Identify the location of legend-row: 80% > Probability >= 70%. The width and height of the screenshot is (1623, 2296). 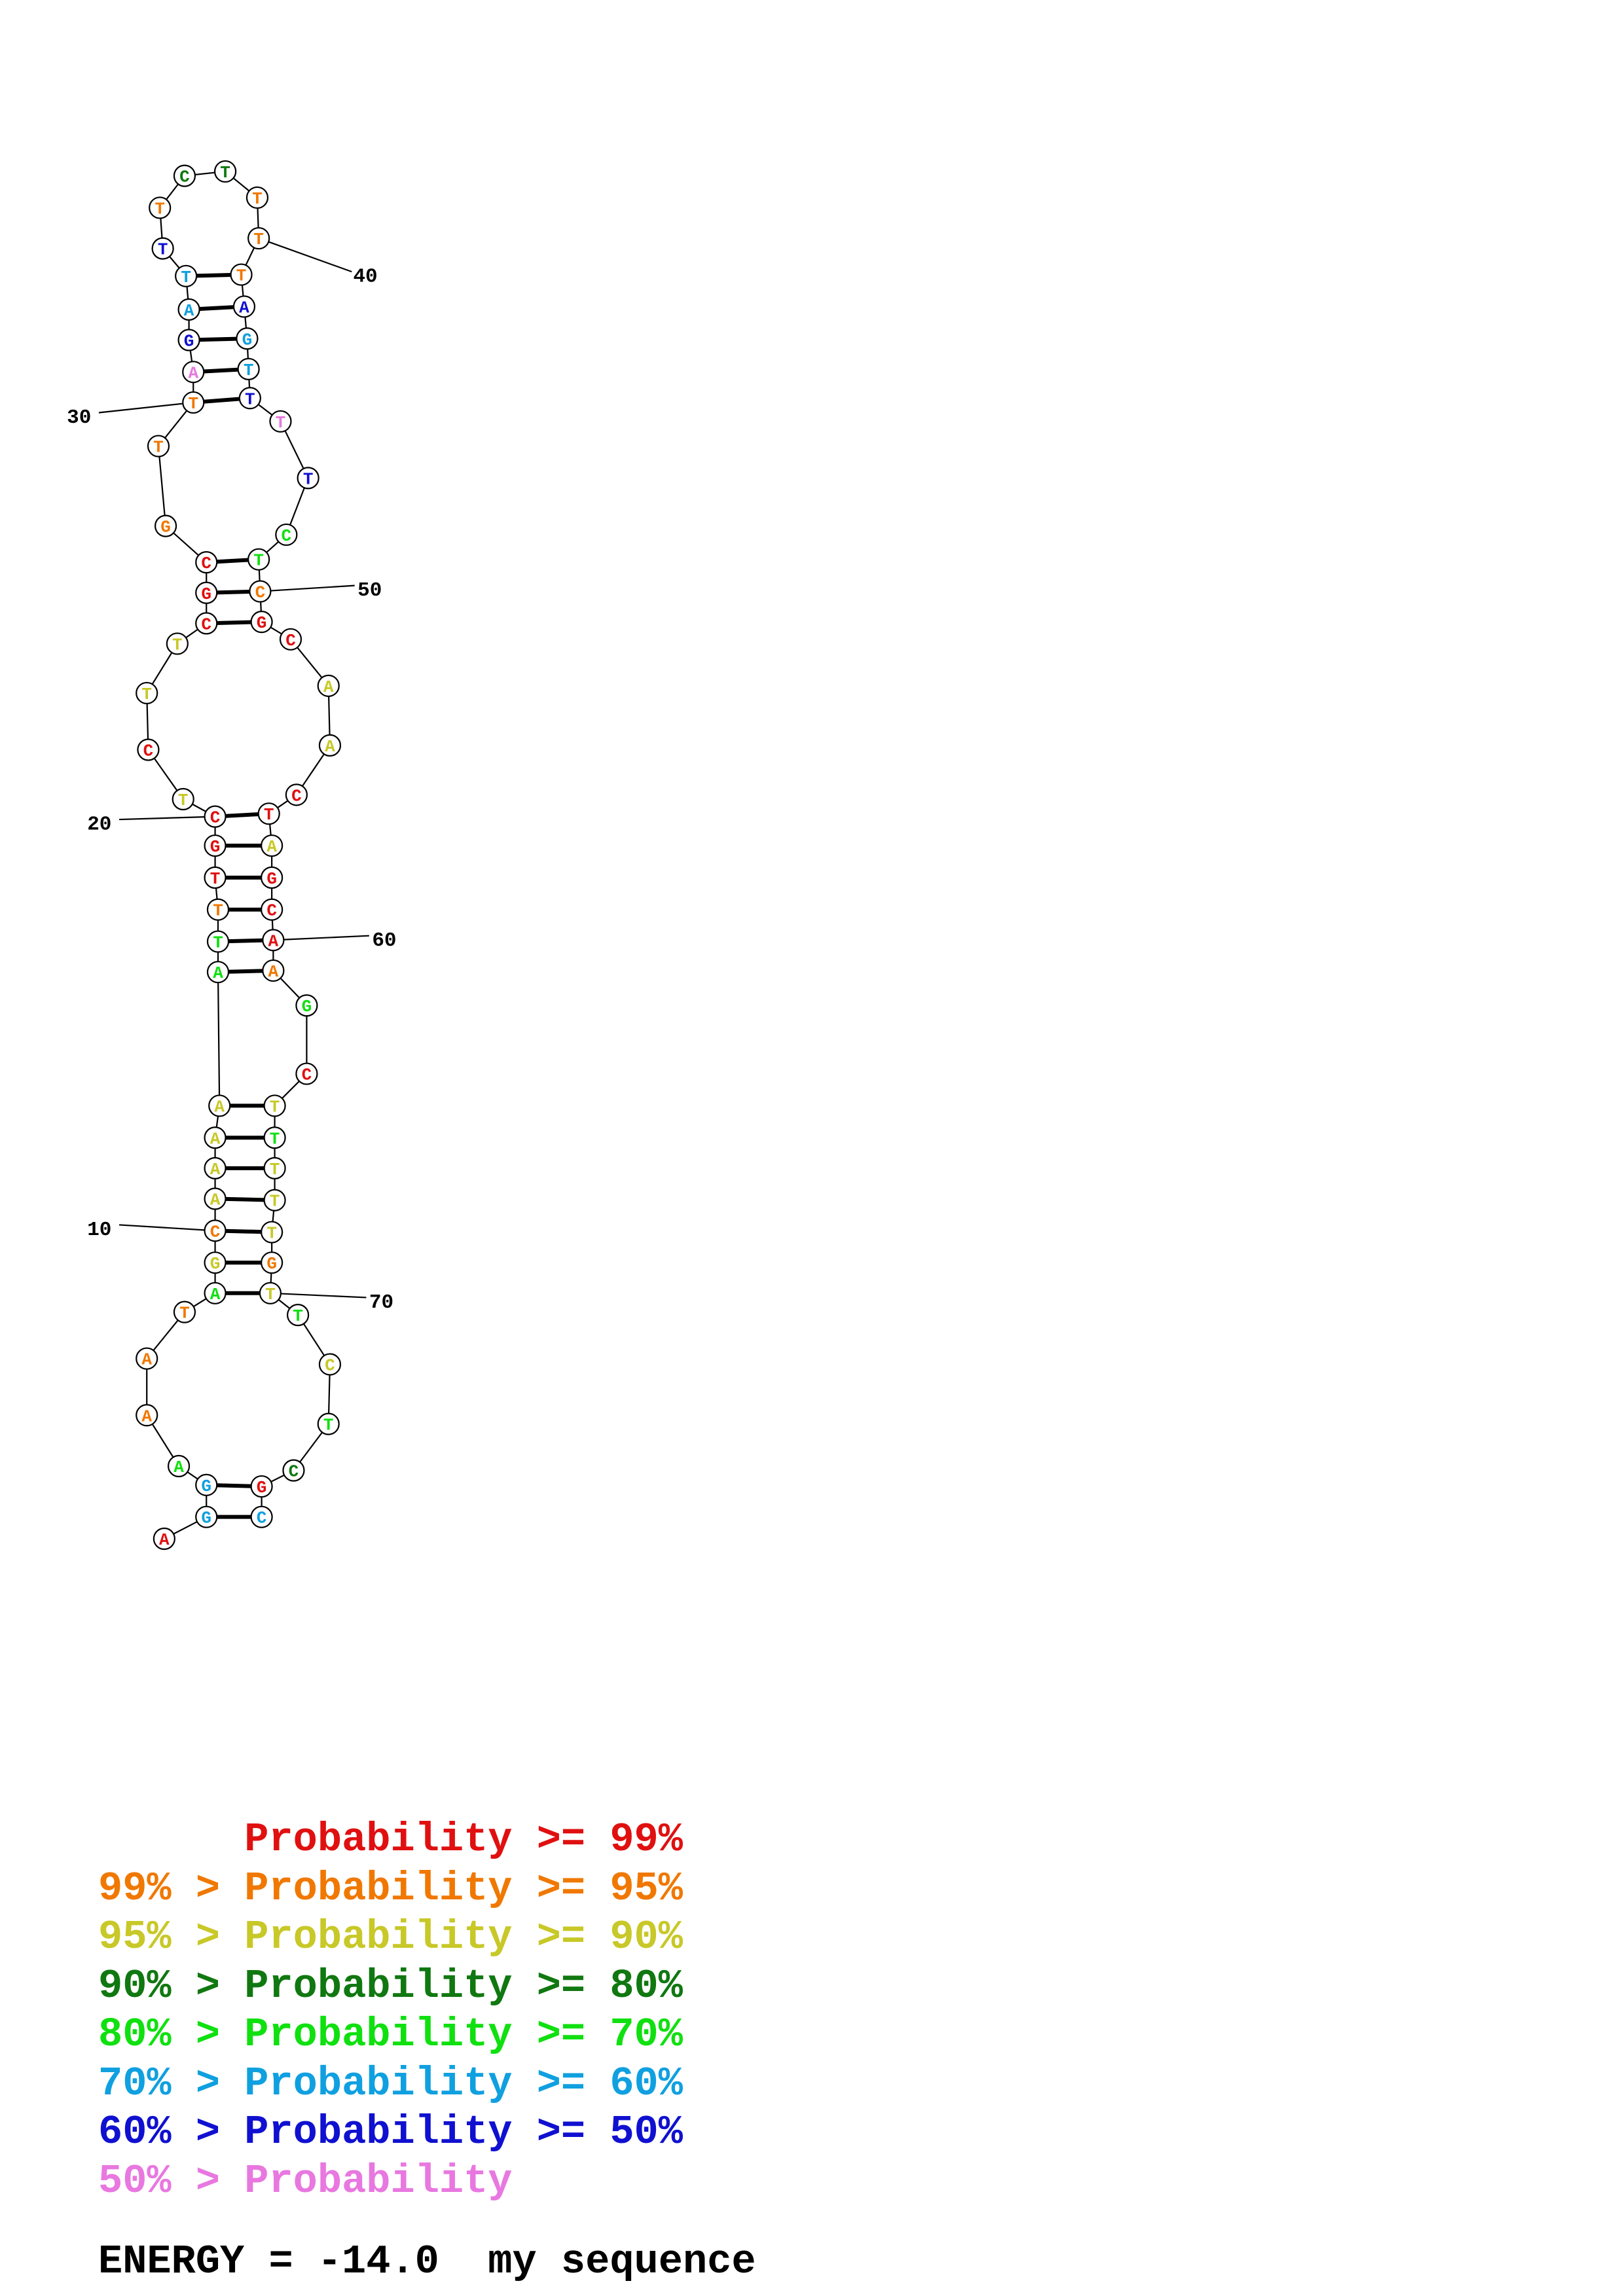
(390, 2035).